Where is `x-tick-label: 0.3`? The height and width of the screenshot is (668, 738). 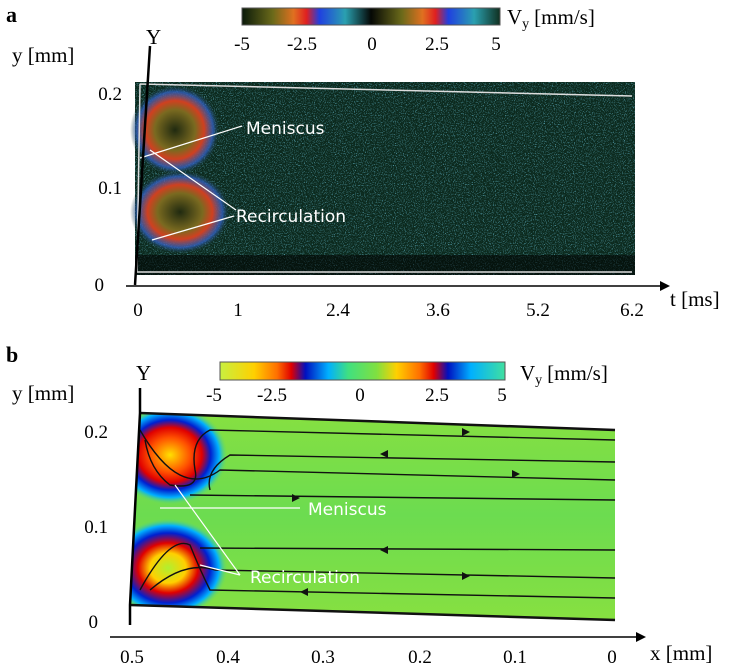 x-tick-label: 0.3 is located at coordinates (323, 657).